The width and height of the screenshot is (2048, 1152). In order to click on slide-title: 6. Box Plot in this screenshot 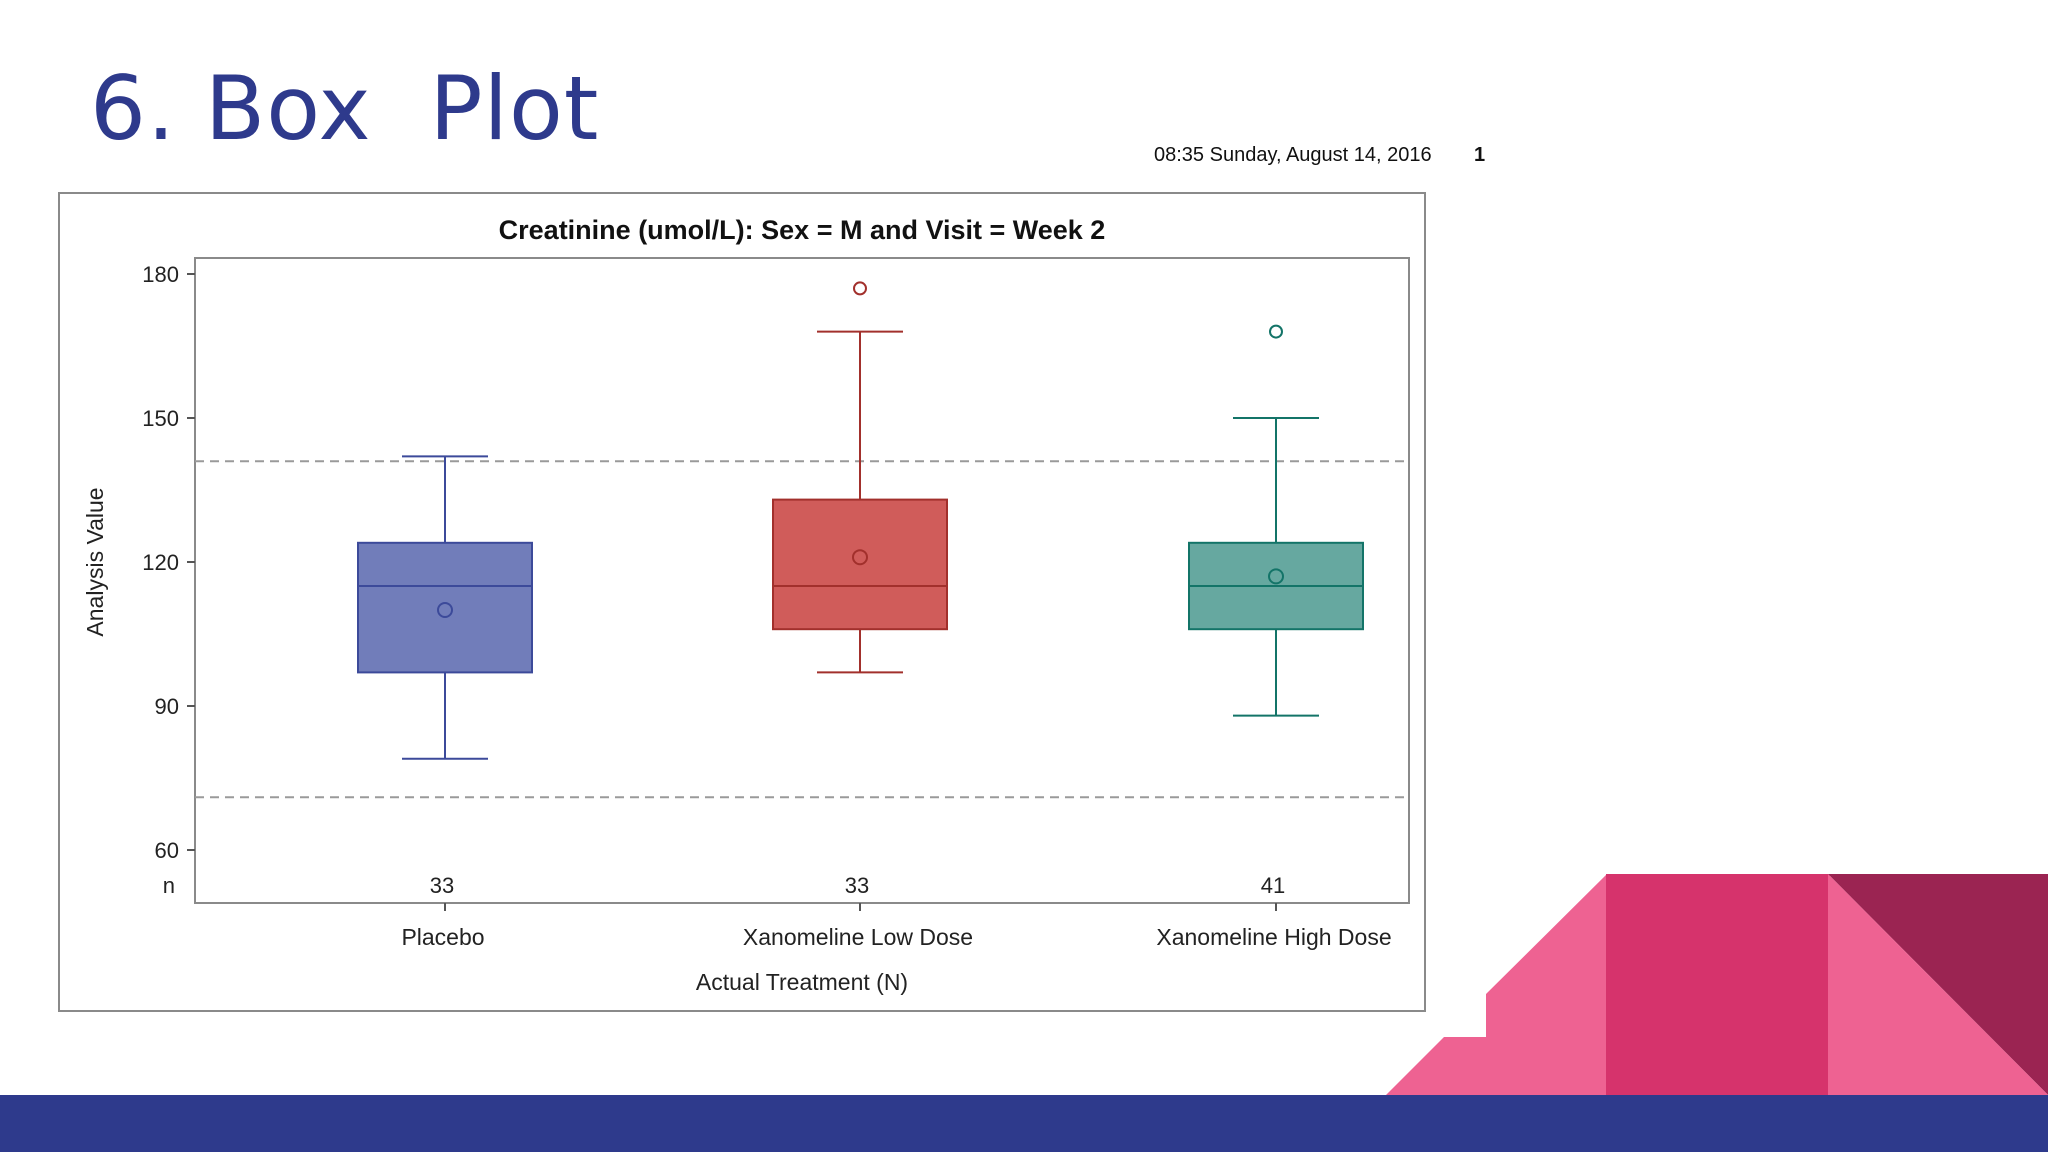, I will do `click(345, 108)`.